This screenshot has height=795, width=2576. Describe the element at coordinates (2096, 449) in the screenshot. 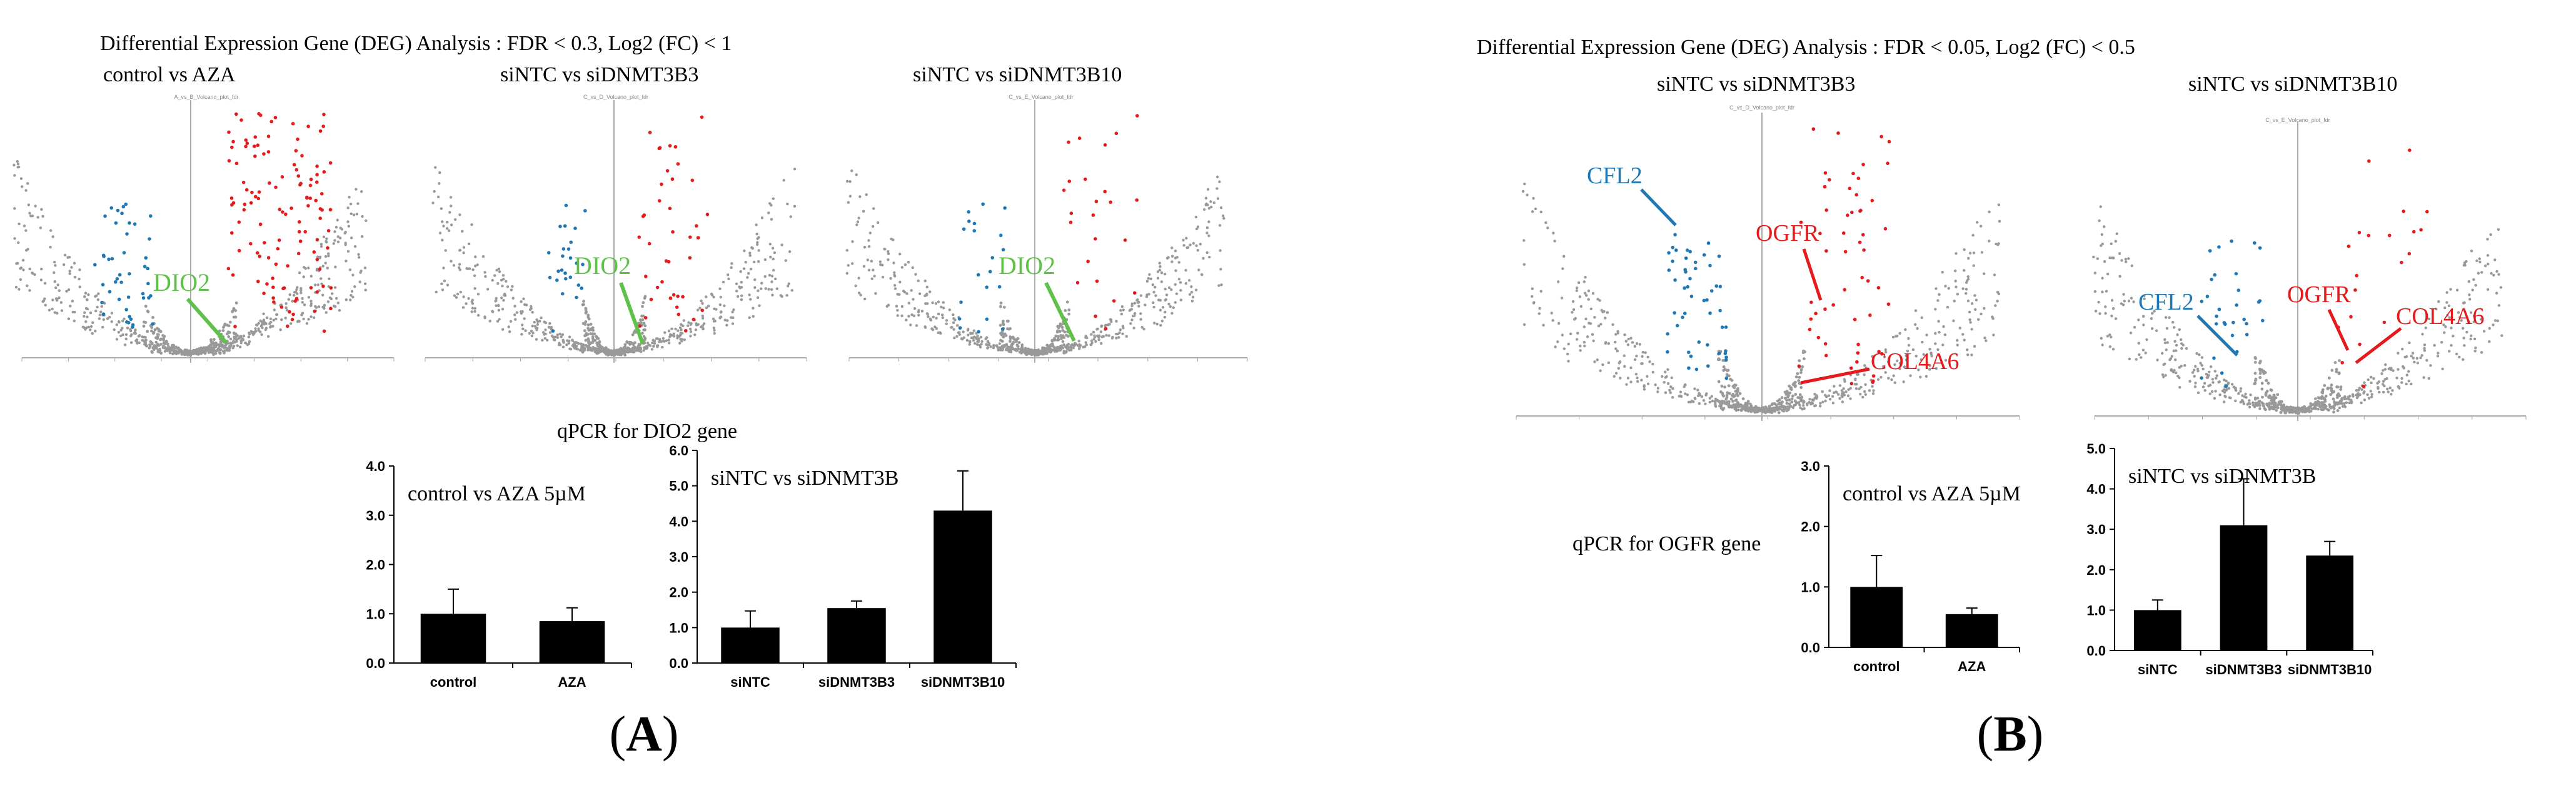

I see `qpcr-bar-chart-b2-y-tick-label: 5.0` at that location.